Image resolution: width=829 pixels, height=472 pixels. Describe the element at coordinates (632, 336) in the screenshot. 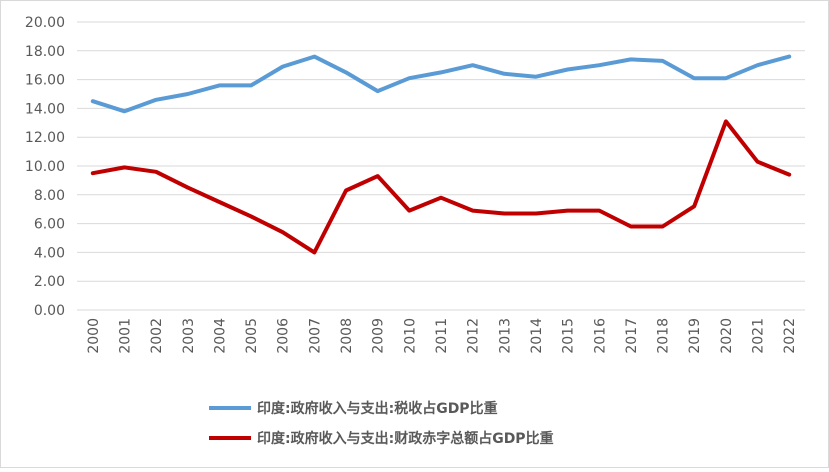

I see `x-tick-label: 2017` at that location.